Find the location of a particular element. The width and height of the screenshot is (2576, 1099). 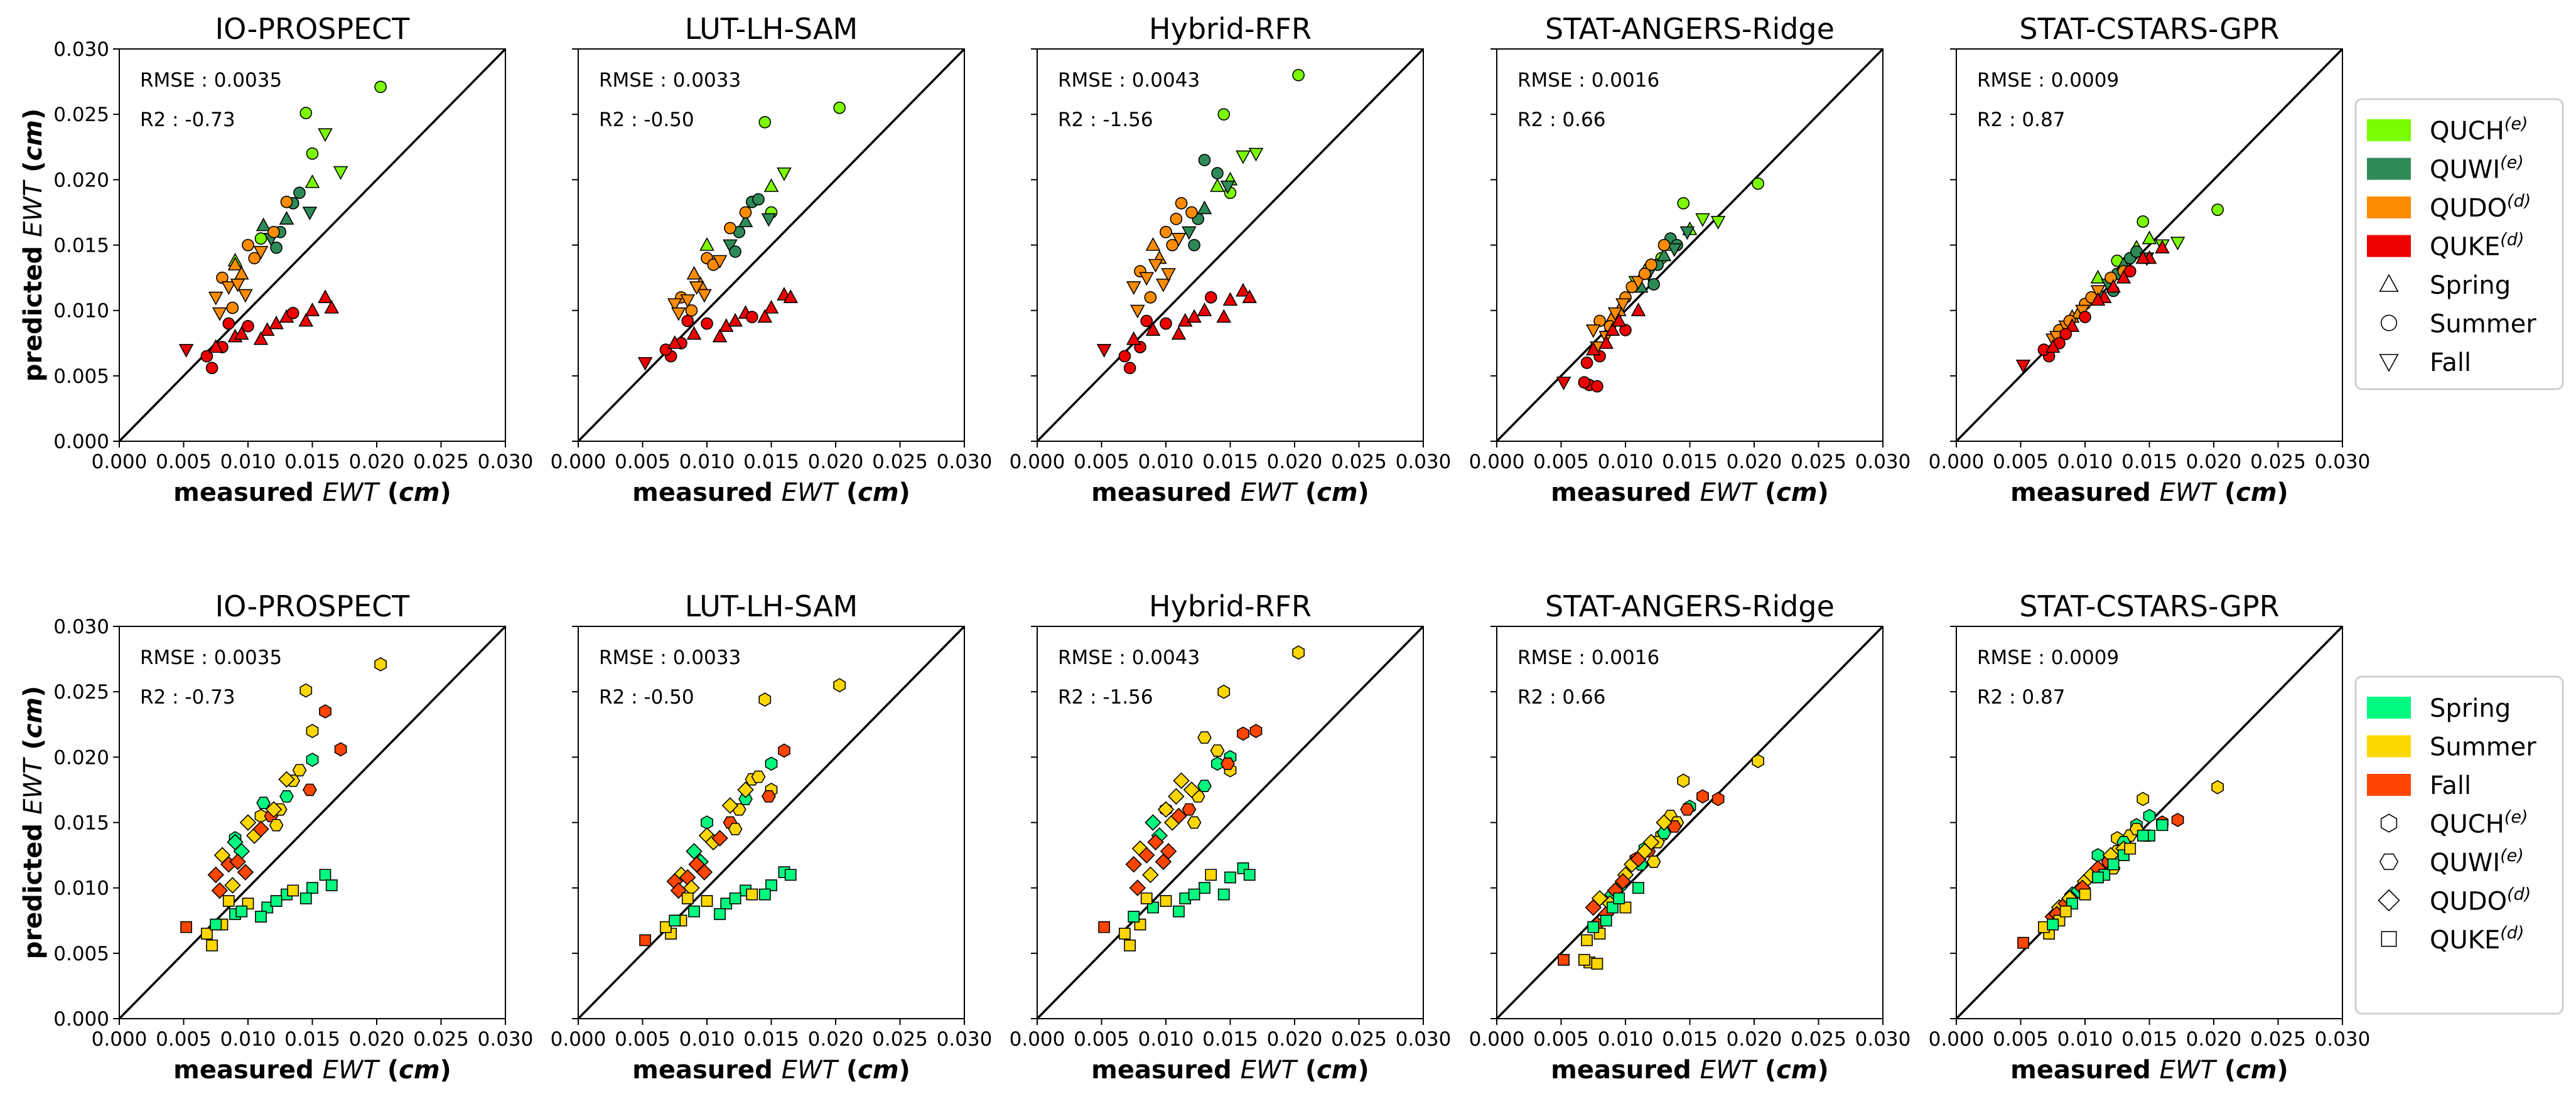

y-tick-label: 0.005 is located at coordinates (81, 954).